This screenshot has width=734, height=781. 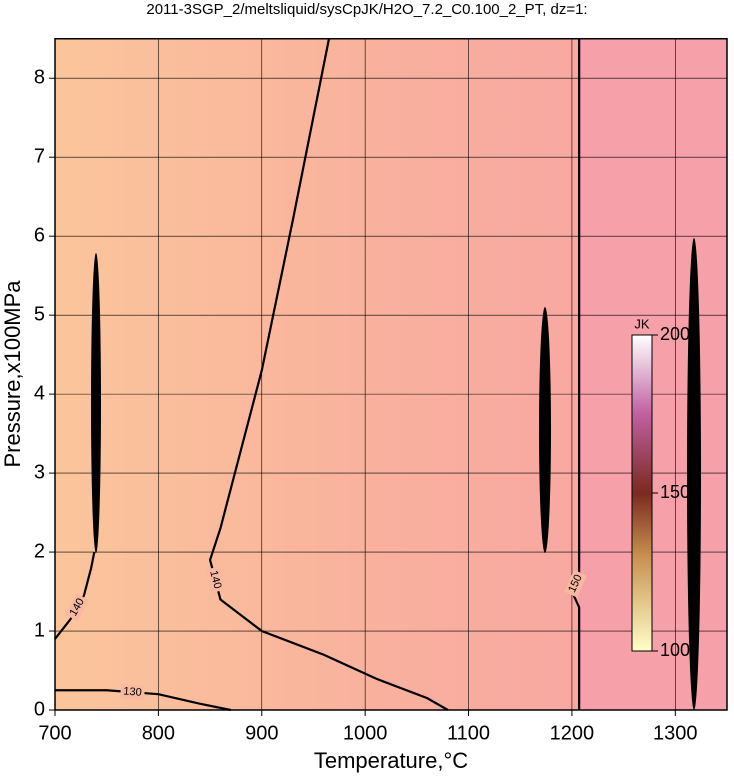 I want to click on colorbar-tick-label: 200, so click(x=675, y=334).